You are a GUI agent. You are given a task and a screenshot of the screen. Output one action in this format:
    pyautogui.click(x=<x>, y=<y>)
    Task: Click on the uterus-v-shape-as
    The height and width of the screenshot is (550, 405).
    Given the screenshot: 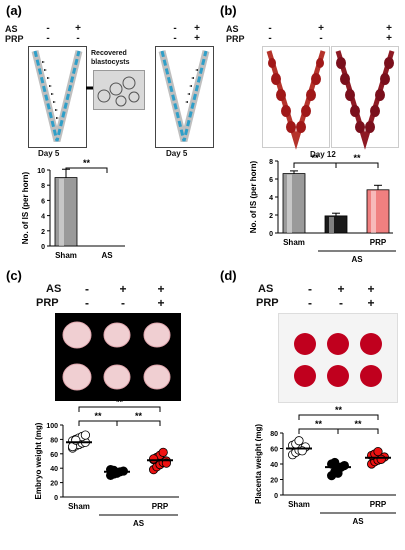 What is the action you would take?
    pyautogui.click(x=184, y=96)
    